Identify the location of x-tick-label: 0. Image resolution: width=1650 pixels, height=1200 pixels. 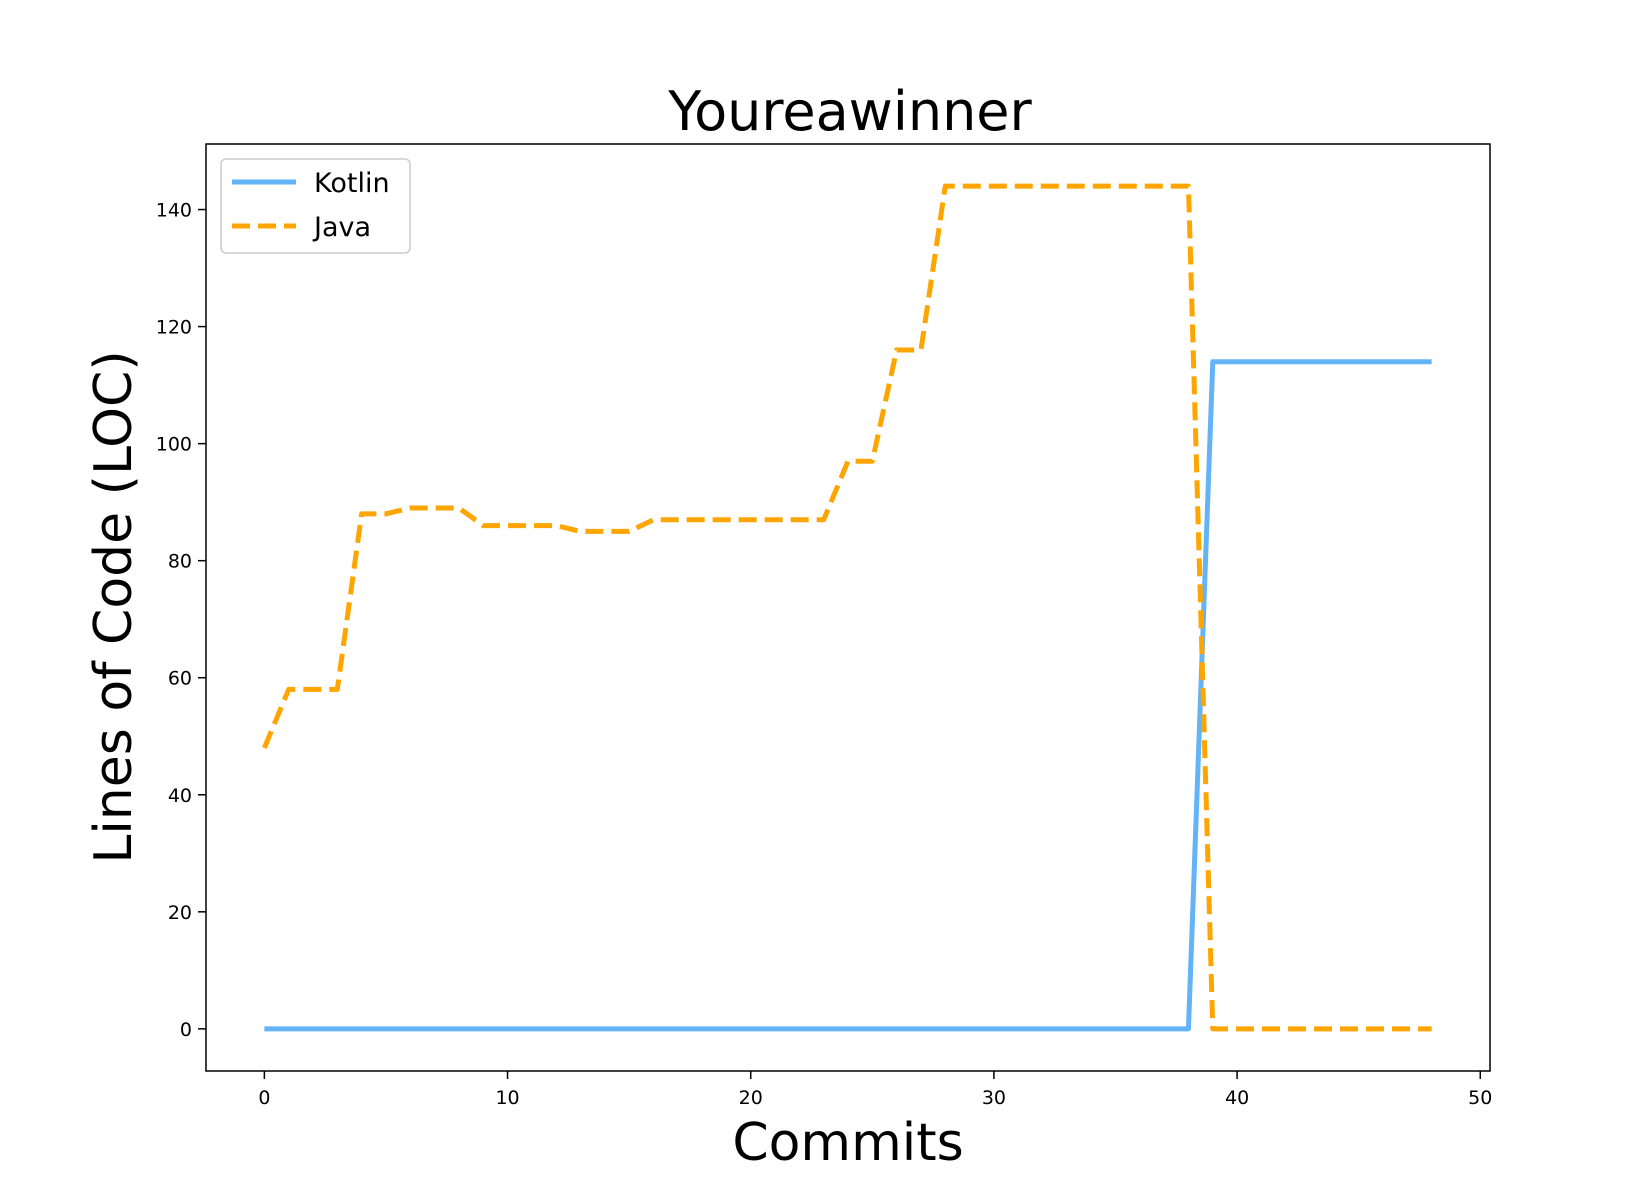
(264, 1098).